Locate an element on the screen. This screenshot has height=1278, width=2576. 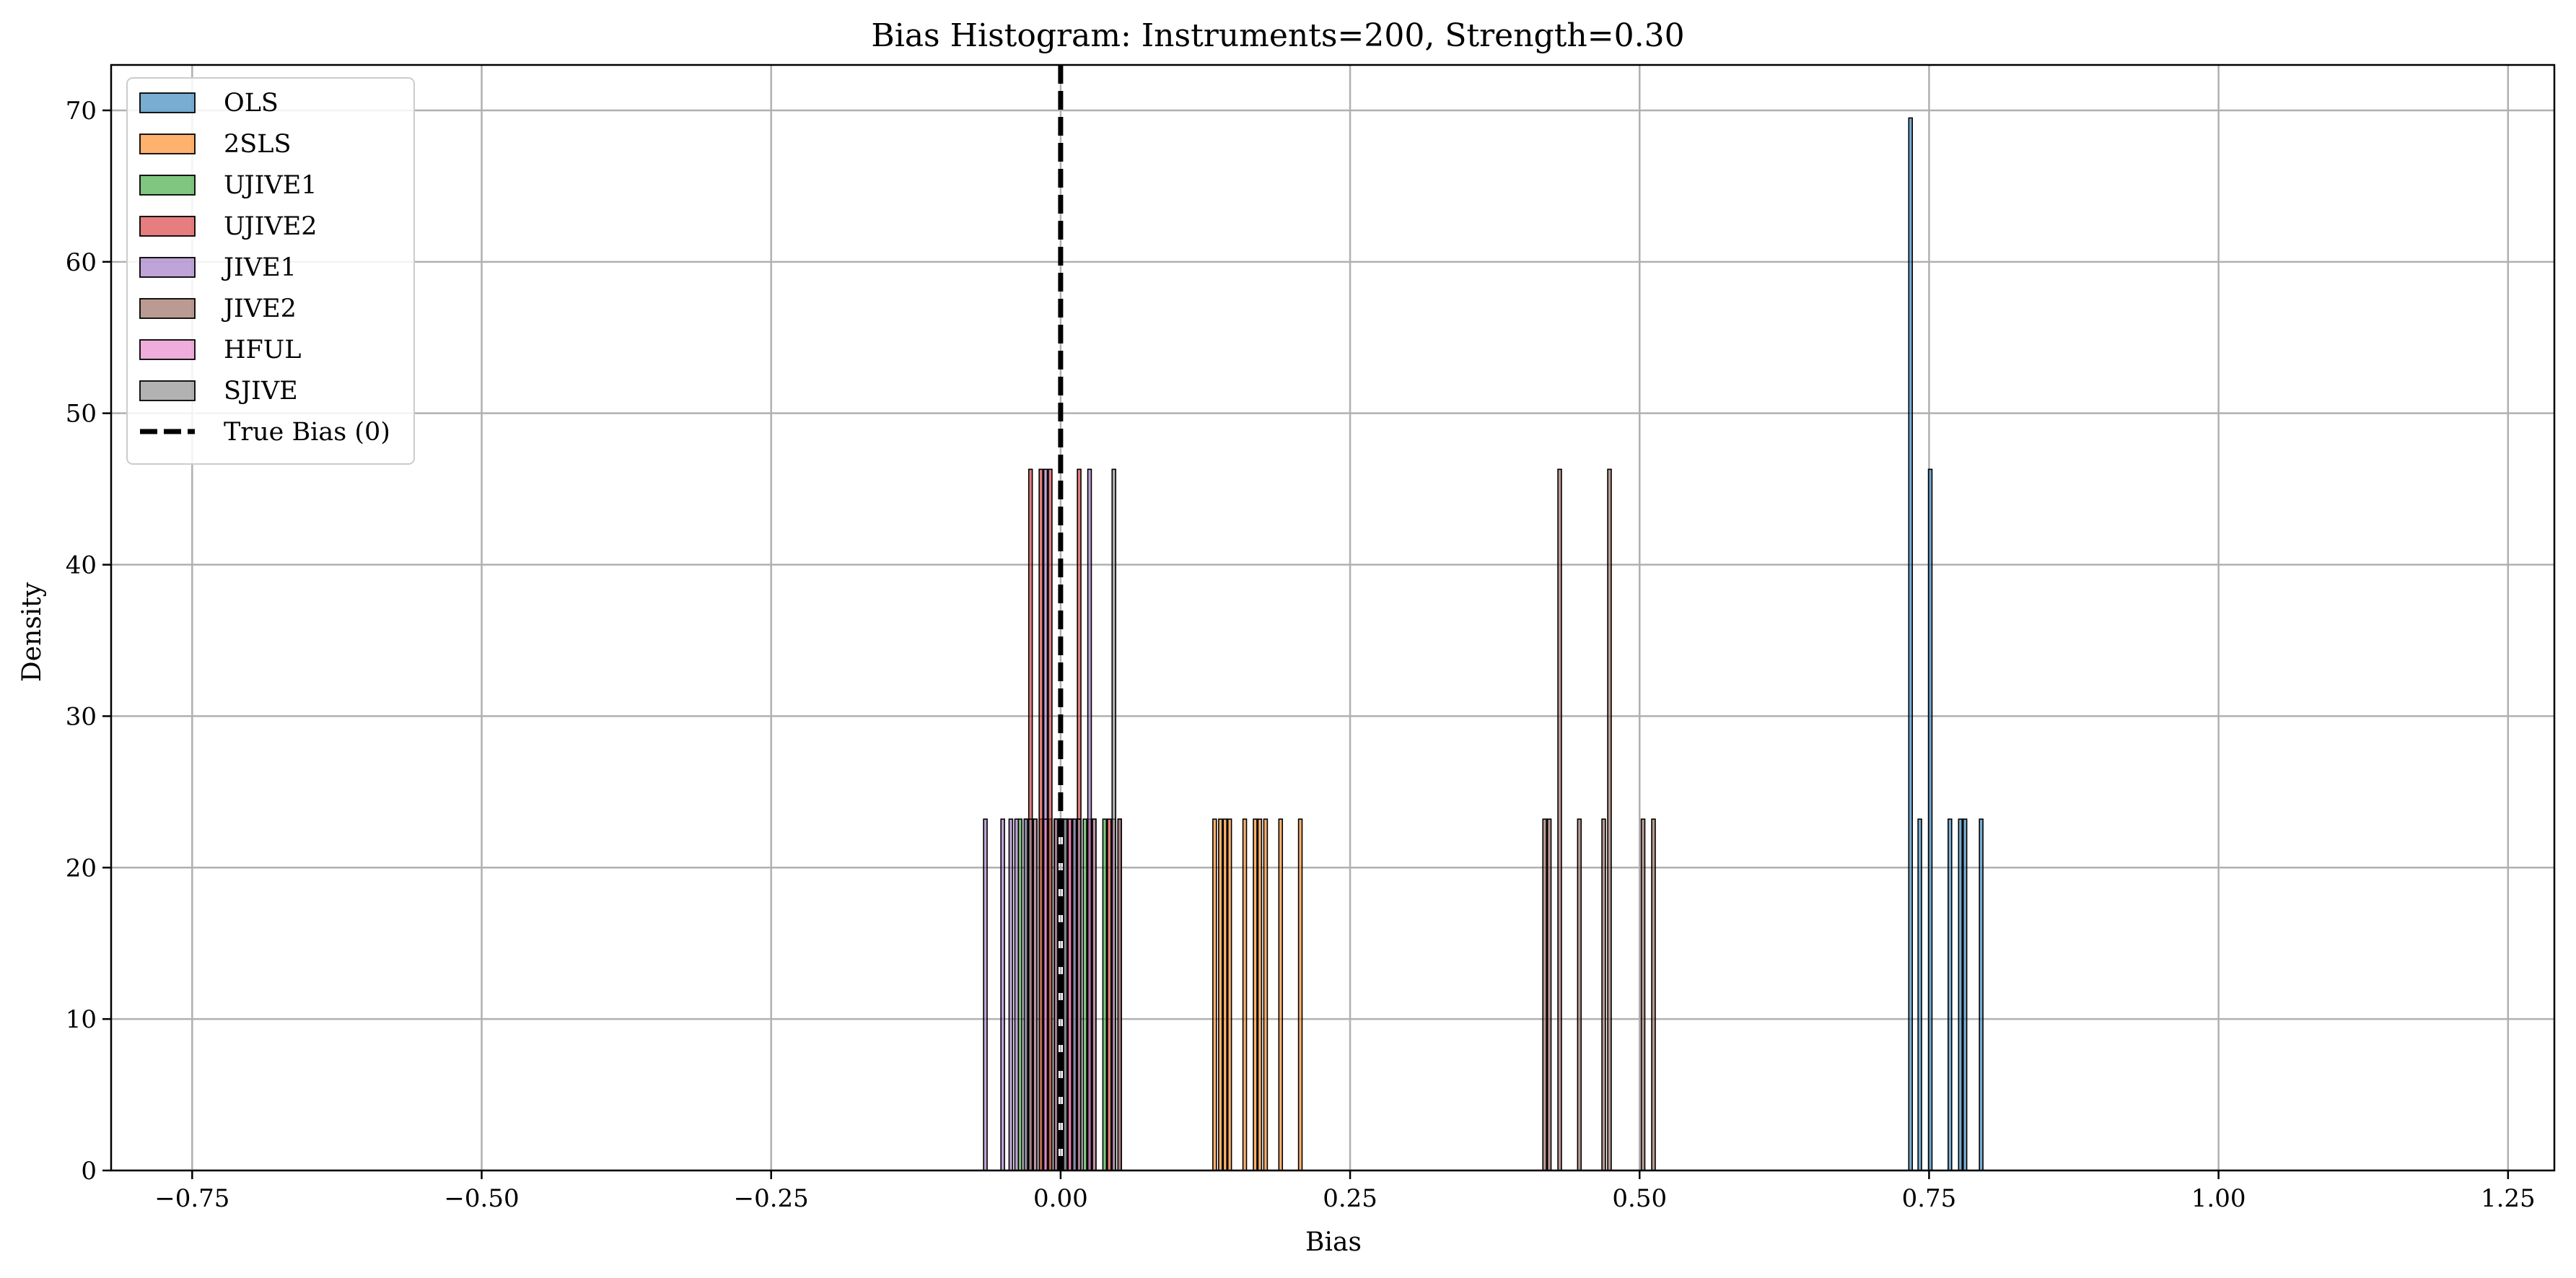
legend-box is located at coordinates (270, 271).